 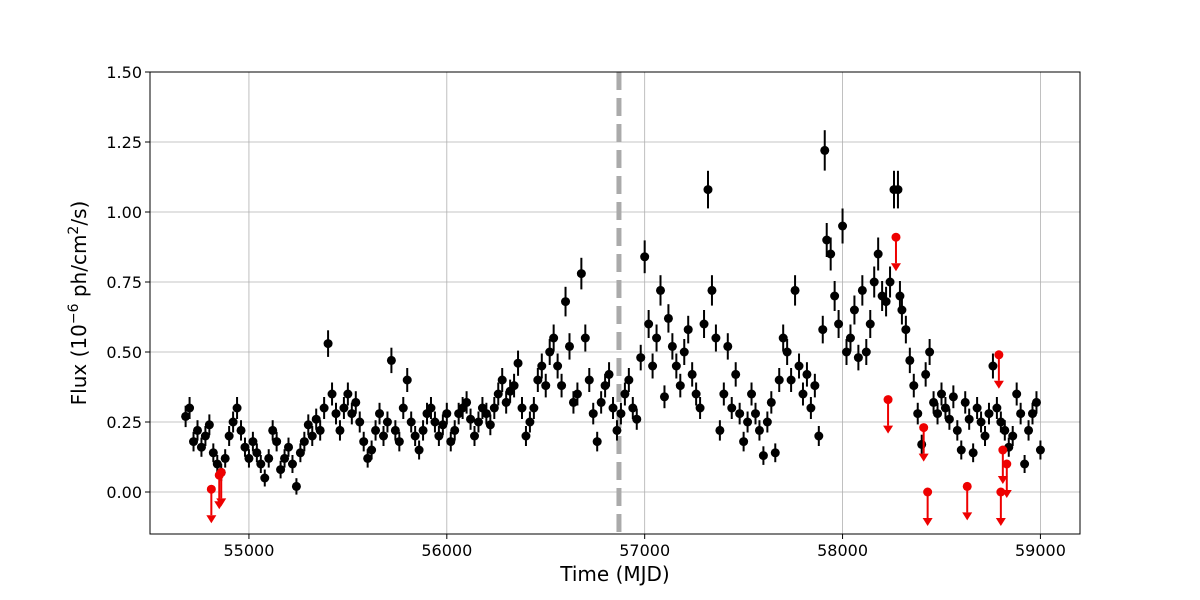 What do you see at coordinates (644, 550) in the screenshot?
I see `x-tick-label: 57000` at bounding box center [644, 550].